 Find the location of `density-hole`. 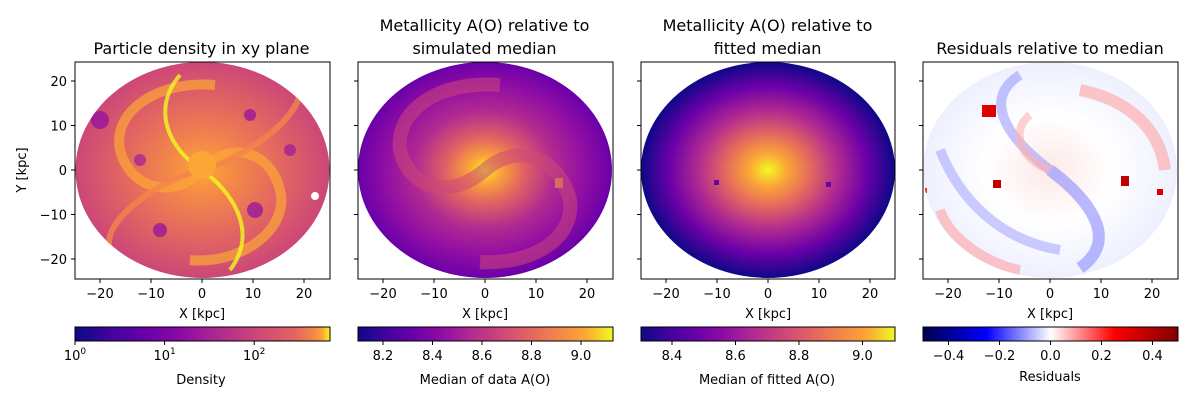

density-hole is located at coordinates (315, 196).